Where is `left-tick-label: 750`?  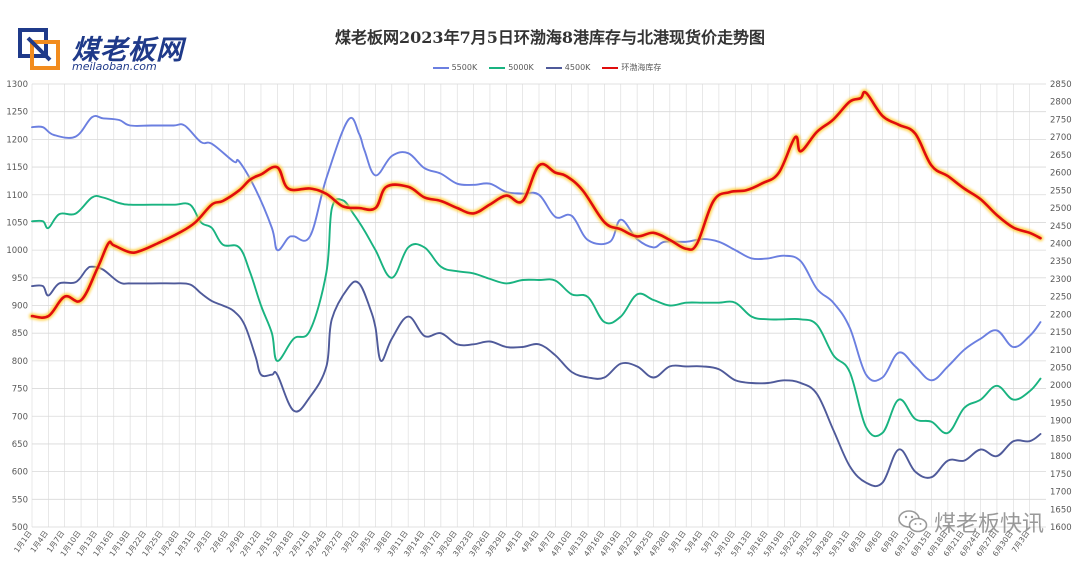 left-tick-label: 750 is located at coordinates (20, 390).